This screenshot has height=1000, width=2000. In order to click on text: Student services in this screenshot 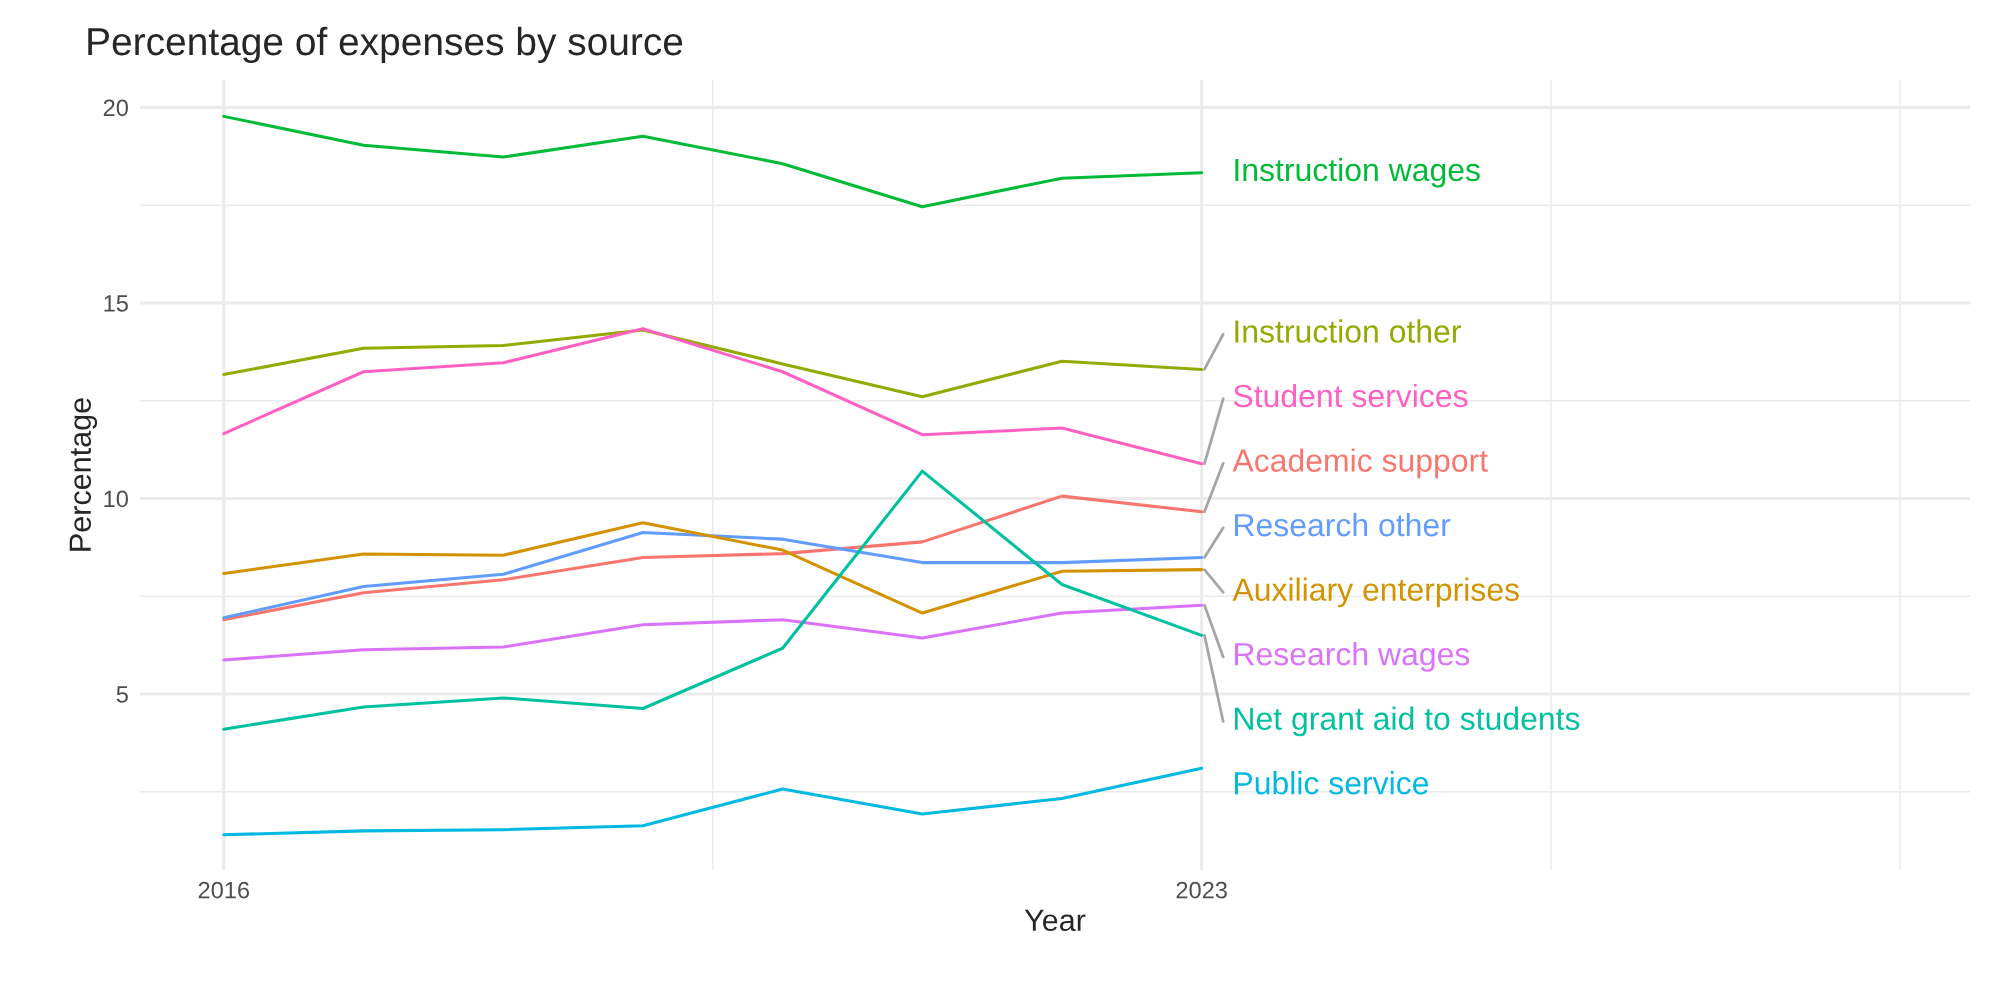, I will do `click(1350, 395)`.